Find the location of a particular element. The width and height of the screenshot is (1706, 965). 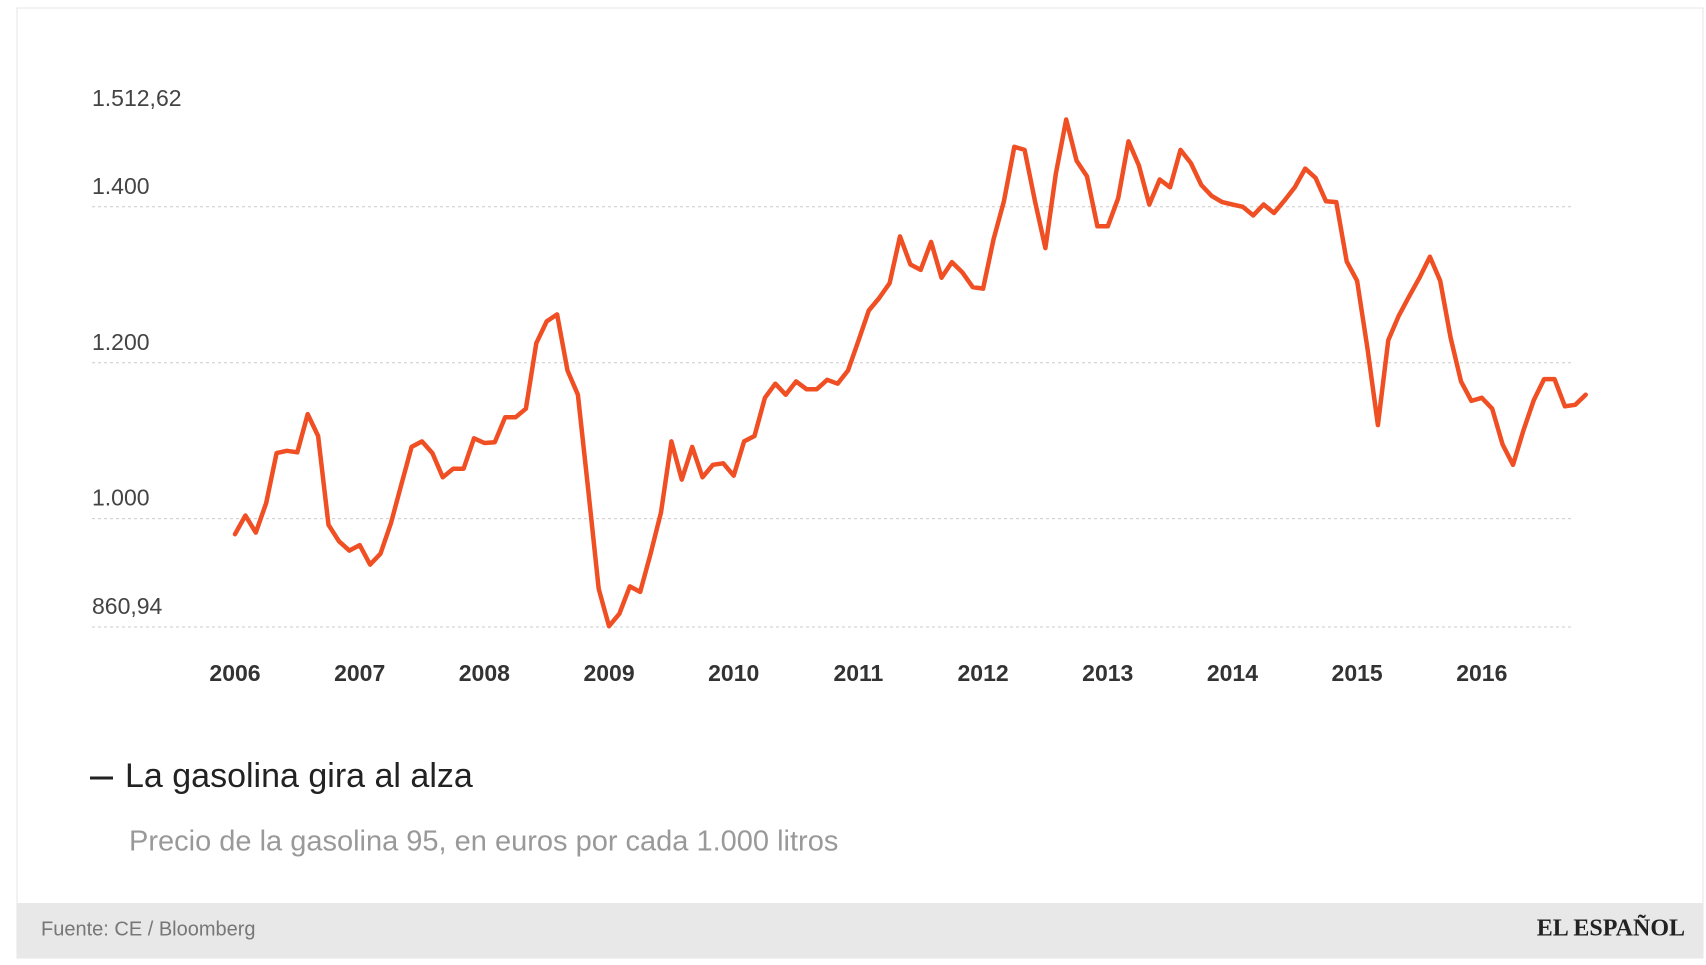

x-tick-label: 2006 is located at coordinates (234, 673).